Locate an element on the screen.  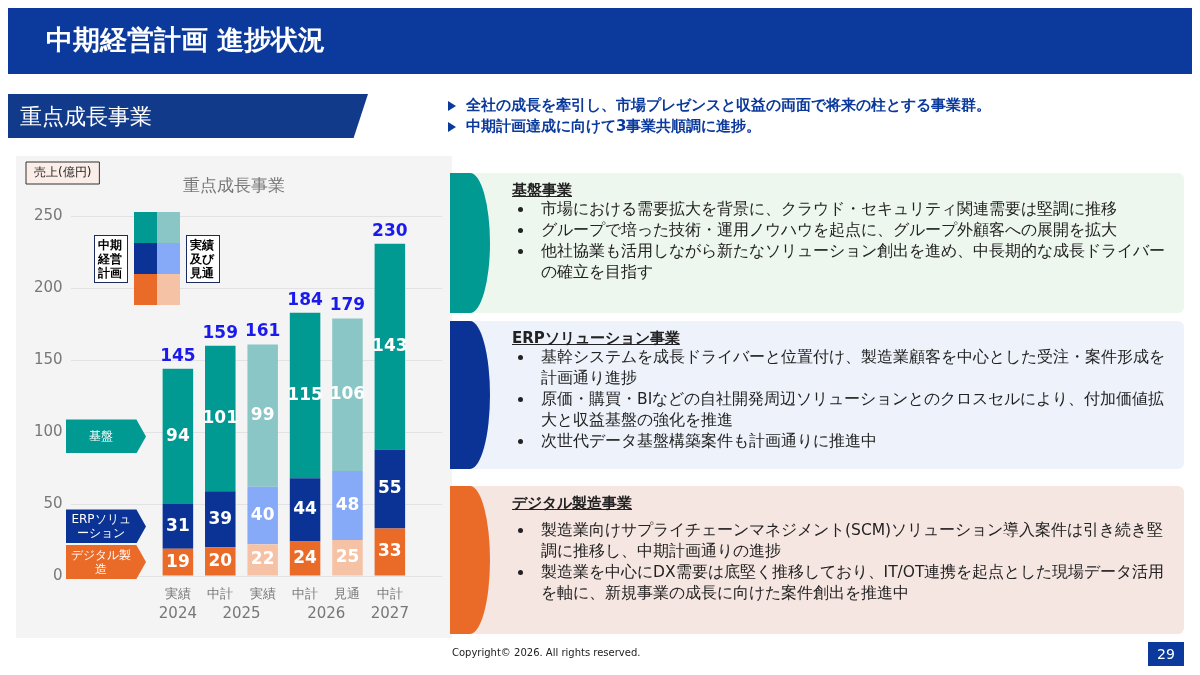
data-label: 33 is located at coordinates (390, 550).